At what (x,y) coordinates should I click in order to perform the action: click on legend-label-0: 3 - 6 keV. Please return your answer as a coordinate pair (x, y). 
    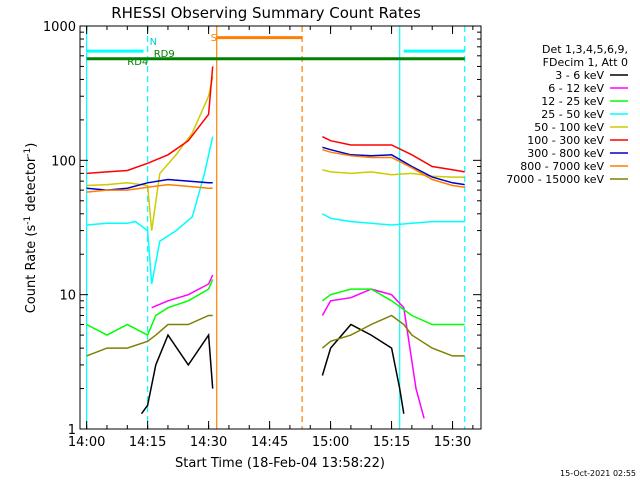
    Looking at the image, I should click on (579, 75).